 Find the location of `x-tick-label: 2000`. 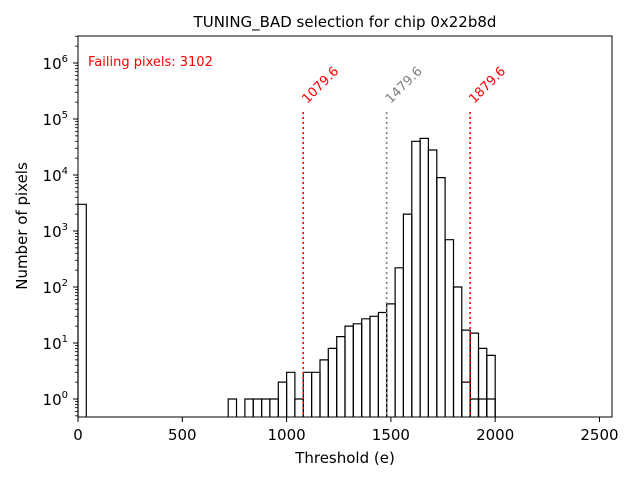

x-tick-label: 2000 is located at coordinates (495, 435).